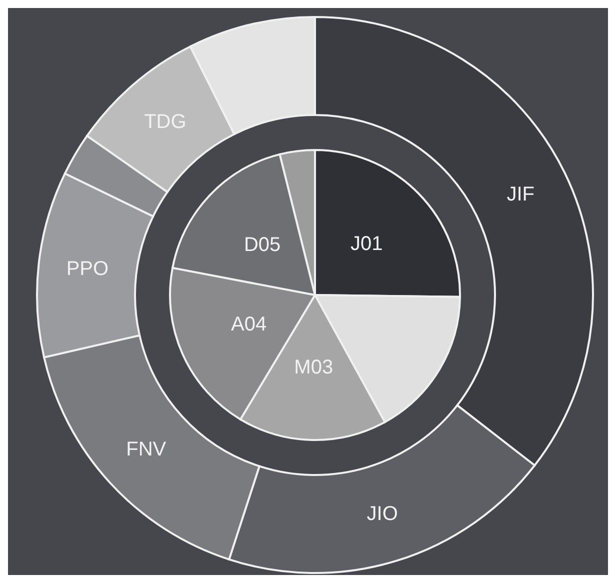 The width and height of the screenshot is (615, 583). What do you see at coordinates (262, 245) in the screenshot?
I see `slice-label: D05` at bounding box center [262, 245].